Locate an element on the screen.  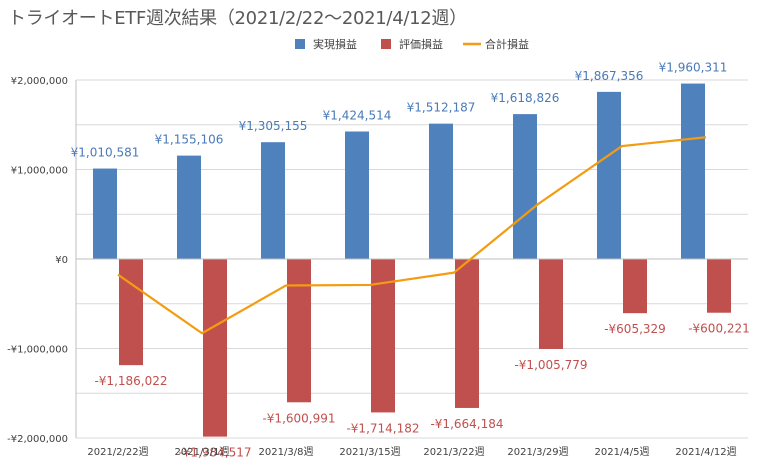
x-tick-label: 2021/3/22週 is located at coordinates (453, 452).